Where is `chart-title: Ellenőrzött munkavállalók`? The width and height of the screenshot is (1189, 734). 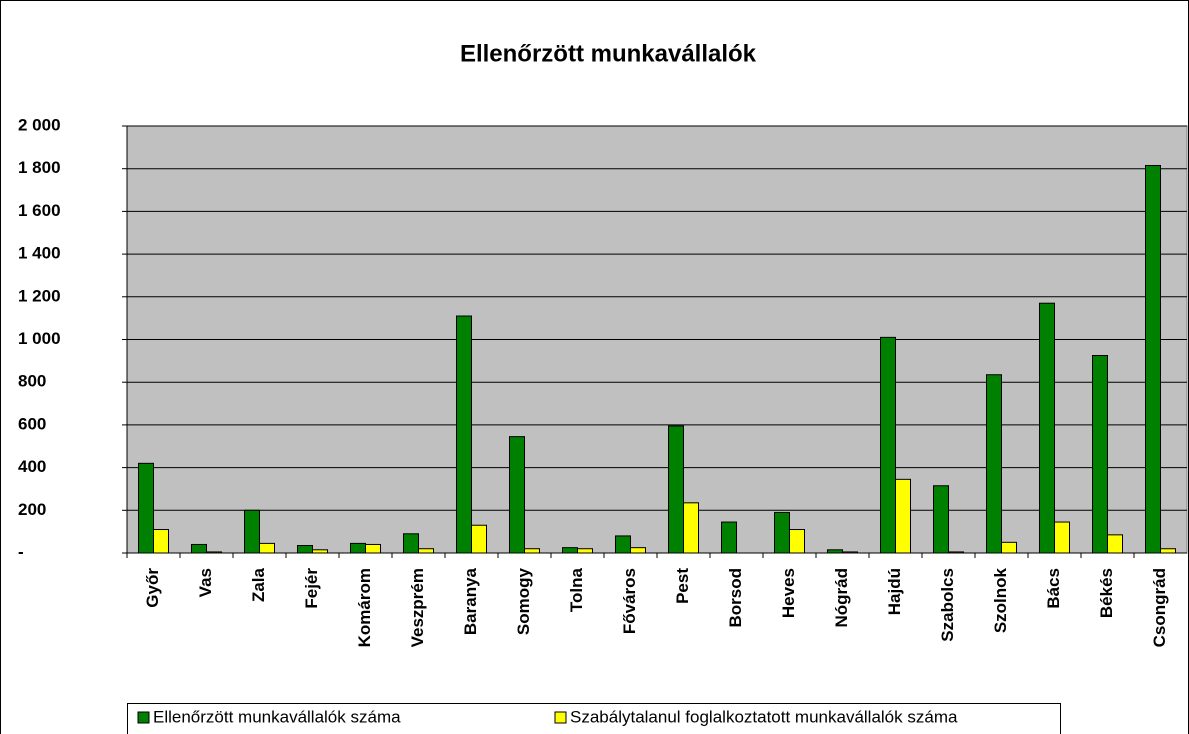 chart-title: Ellenőrzött munkavállalók is located at coordinates (608, 53).